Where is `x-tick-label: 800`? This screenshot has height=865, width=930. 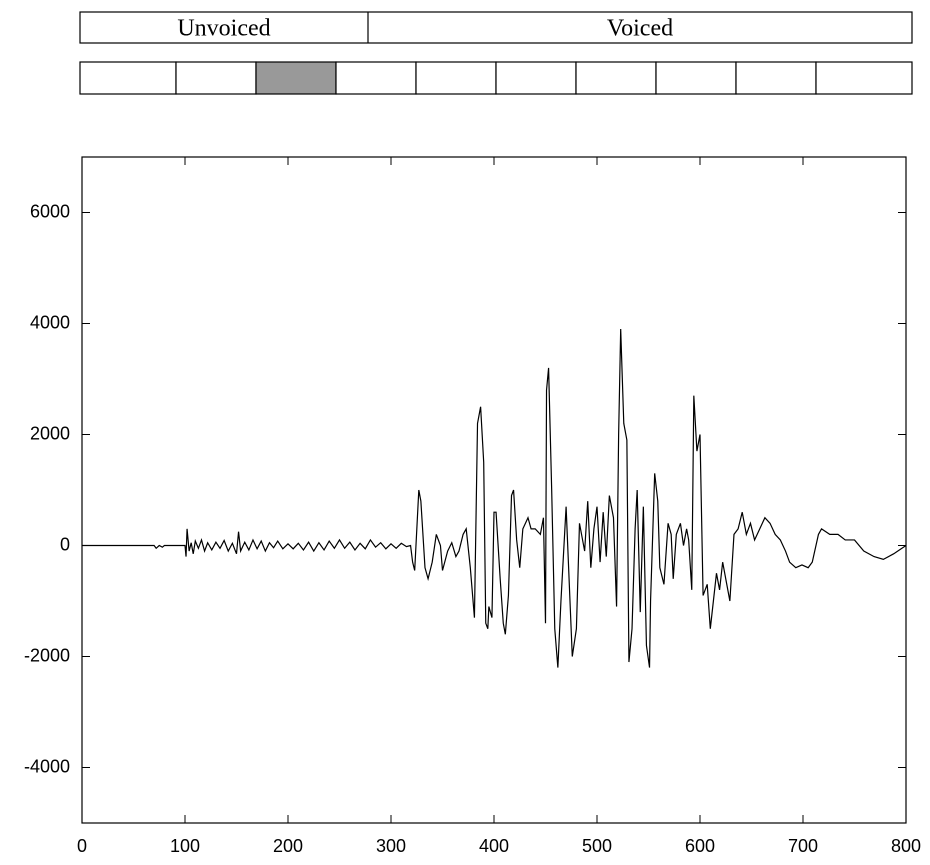
x-tick-label: 800 is located at coordinates (906, 846).